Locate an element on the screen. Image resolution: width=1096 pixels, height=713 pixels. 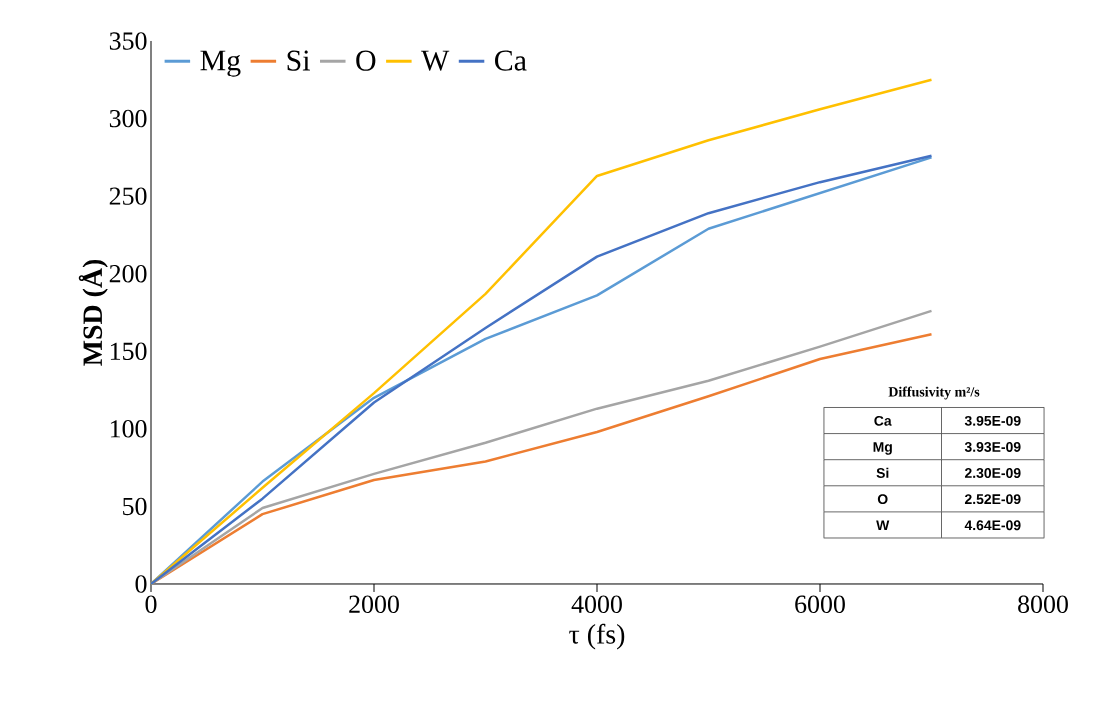
y-tick-label: 200 is located at coordinates (128, 273).